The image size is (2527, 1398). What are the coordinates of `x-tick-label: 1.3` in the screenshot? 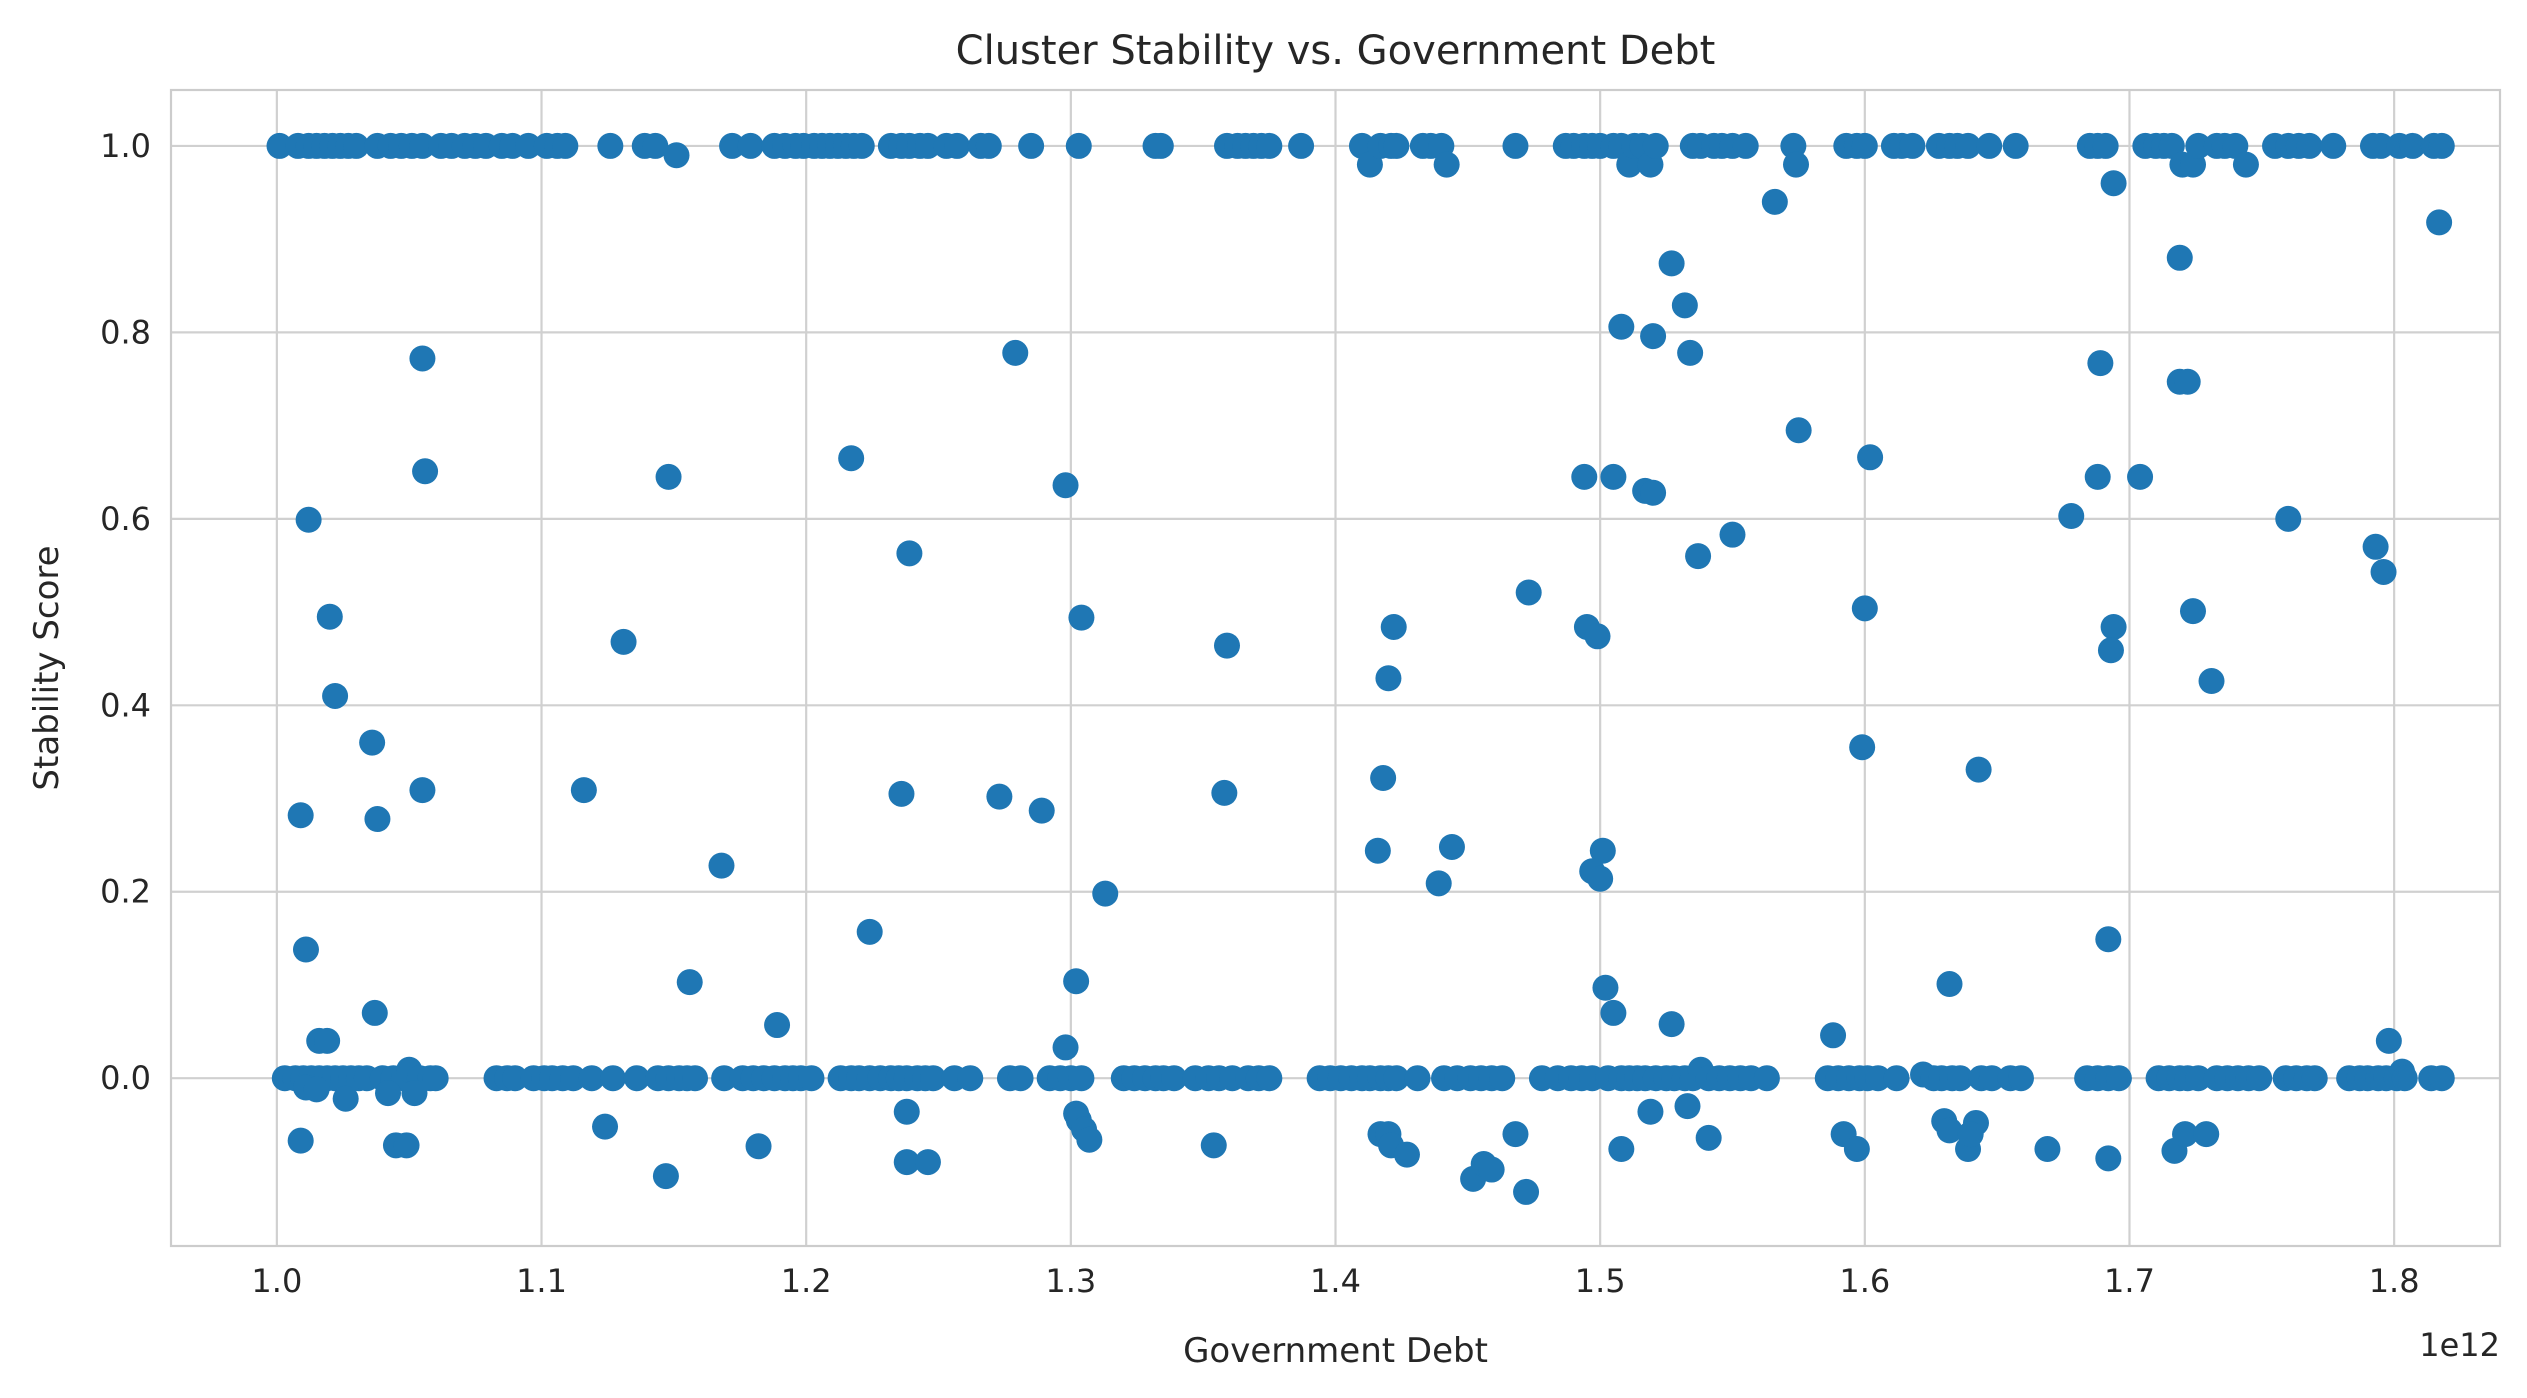 It's located at (1070, 1281).